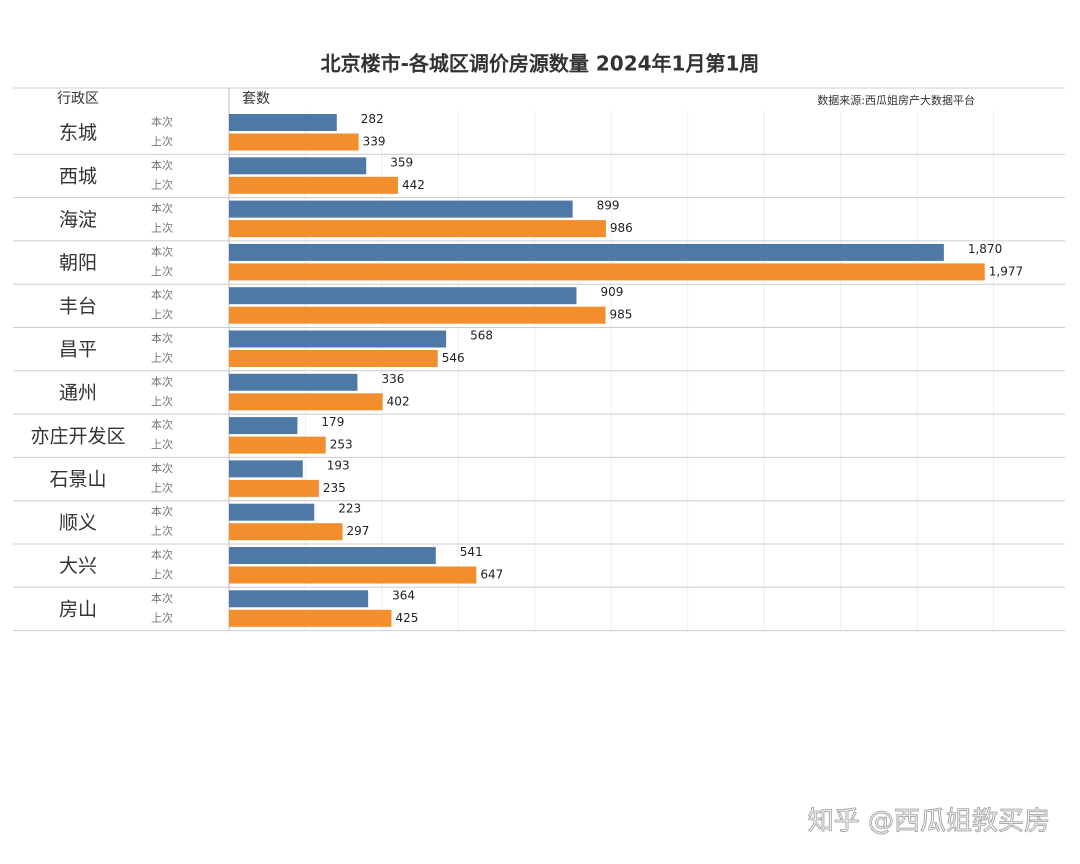  What do you see at coordinates (392, 379) in the screenshot?
I see `value-label: 336` at bounding box center [392, 379].